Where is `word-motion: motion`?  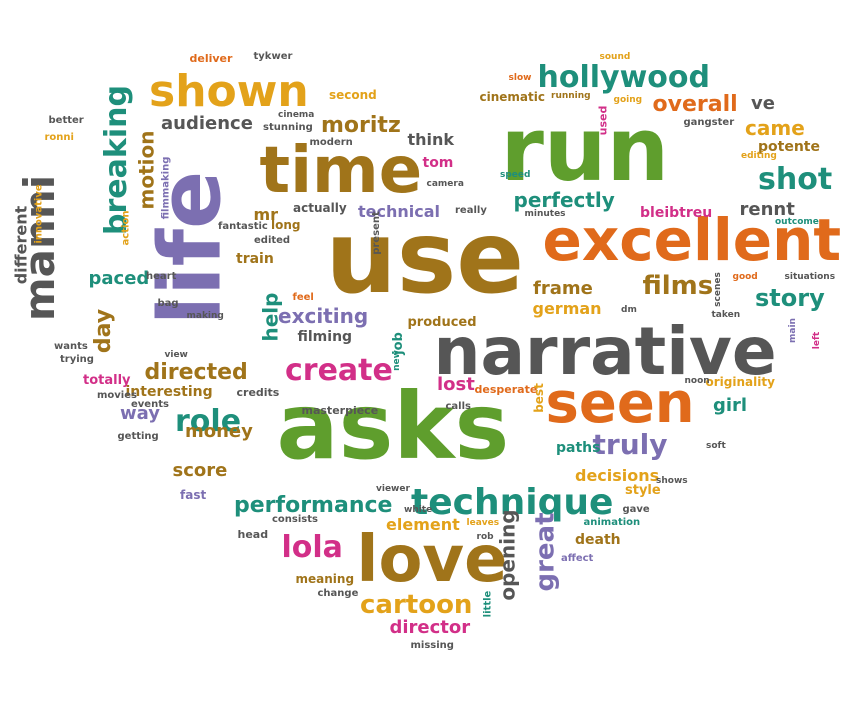 word-motion: motion is located at coordinates (145, 170).